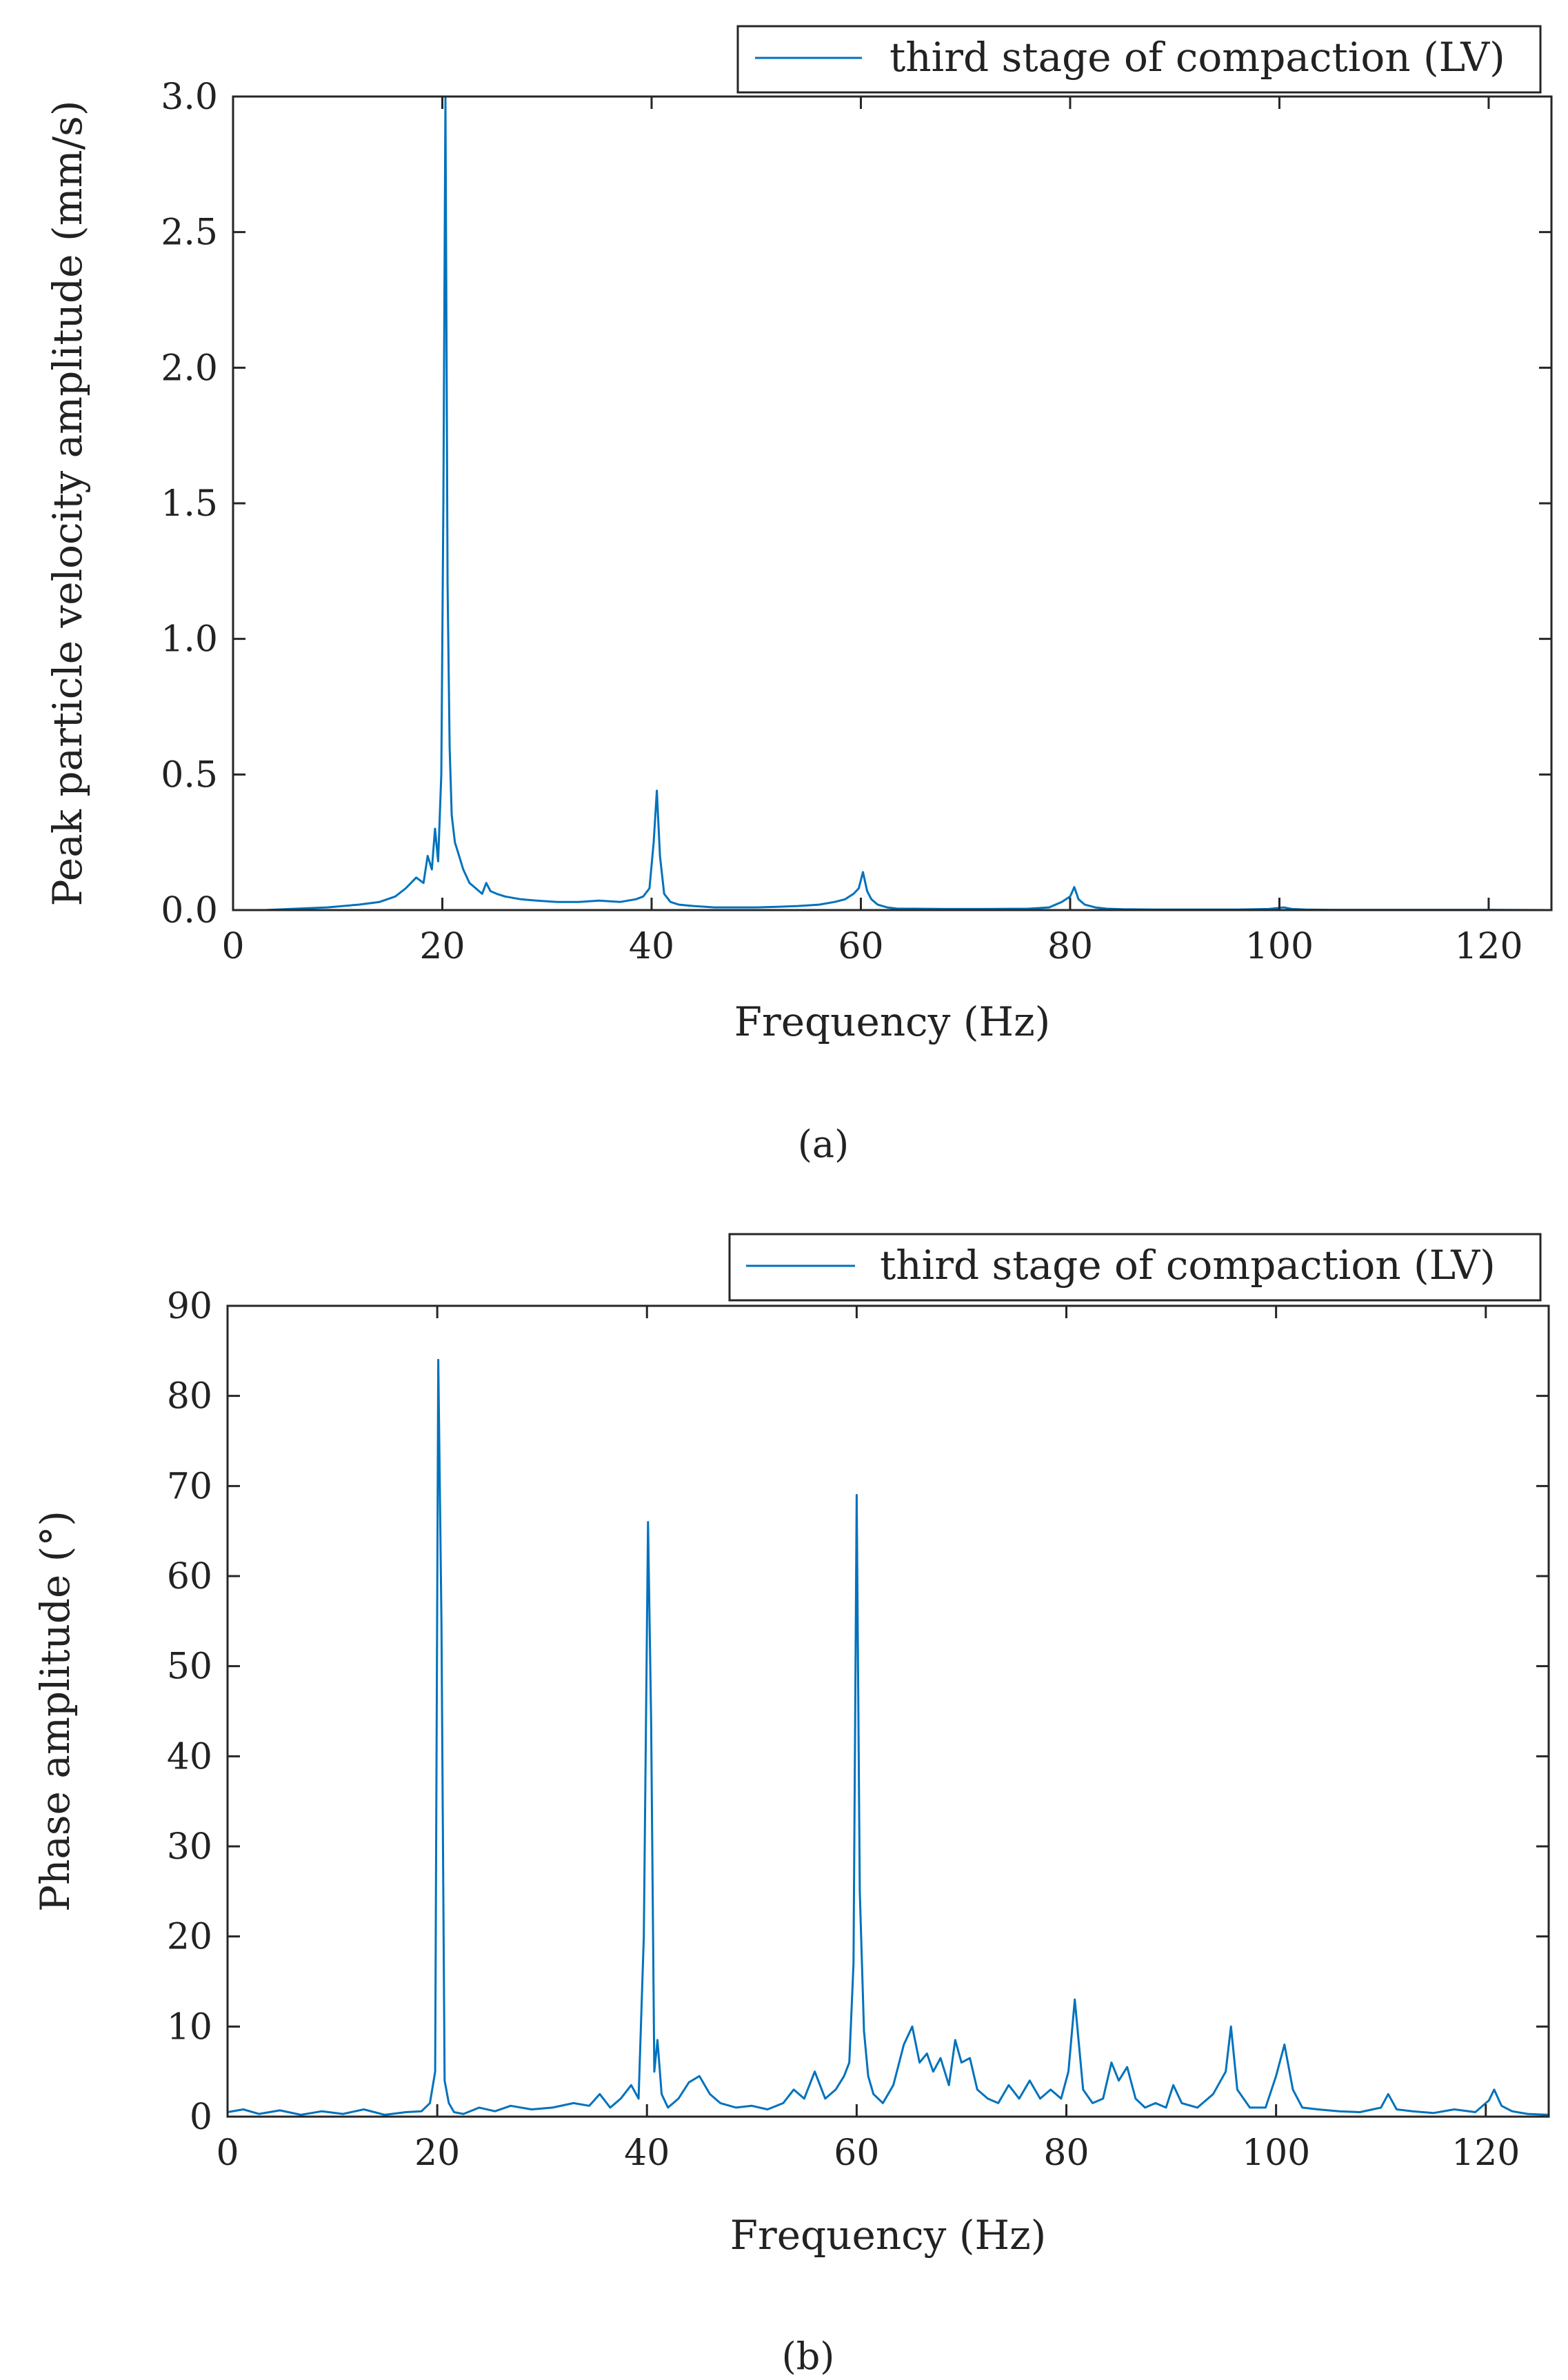  I want to click on y-tick-label: 50, so click(189, 1667).